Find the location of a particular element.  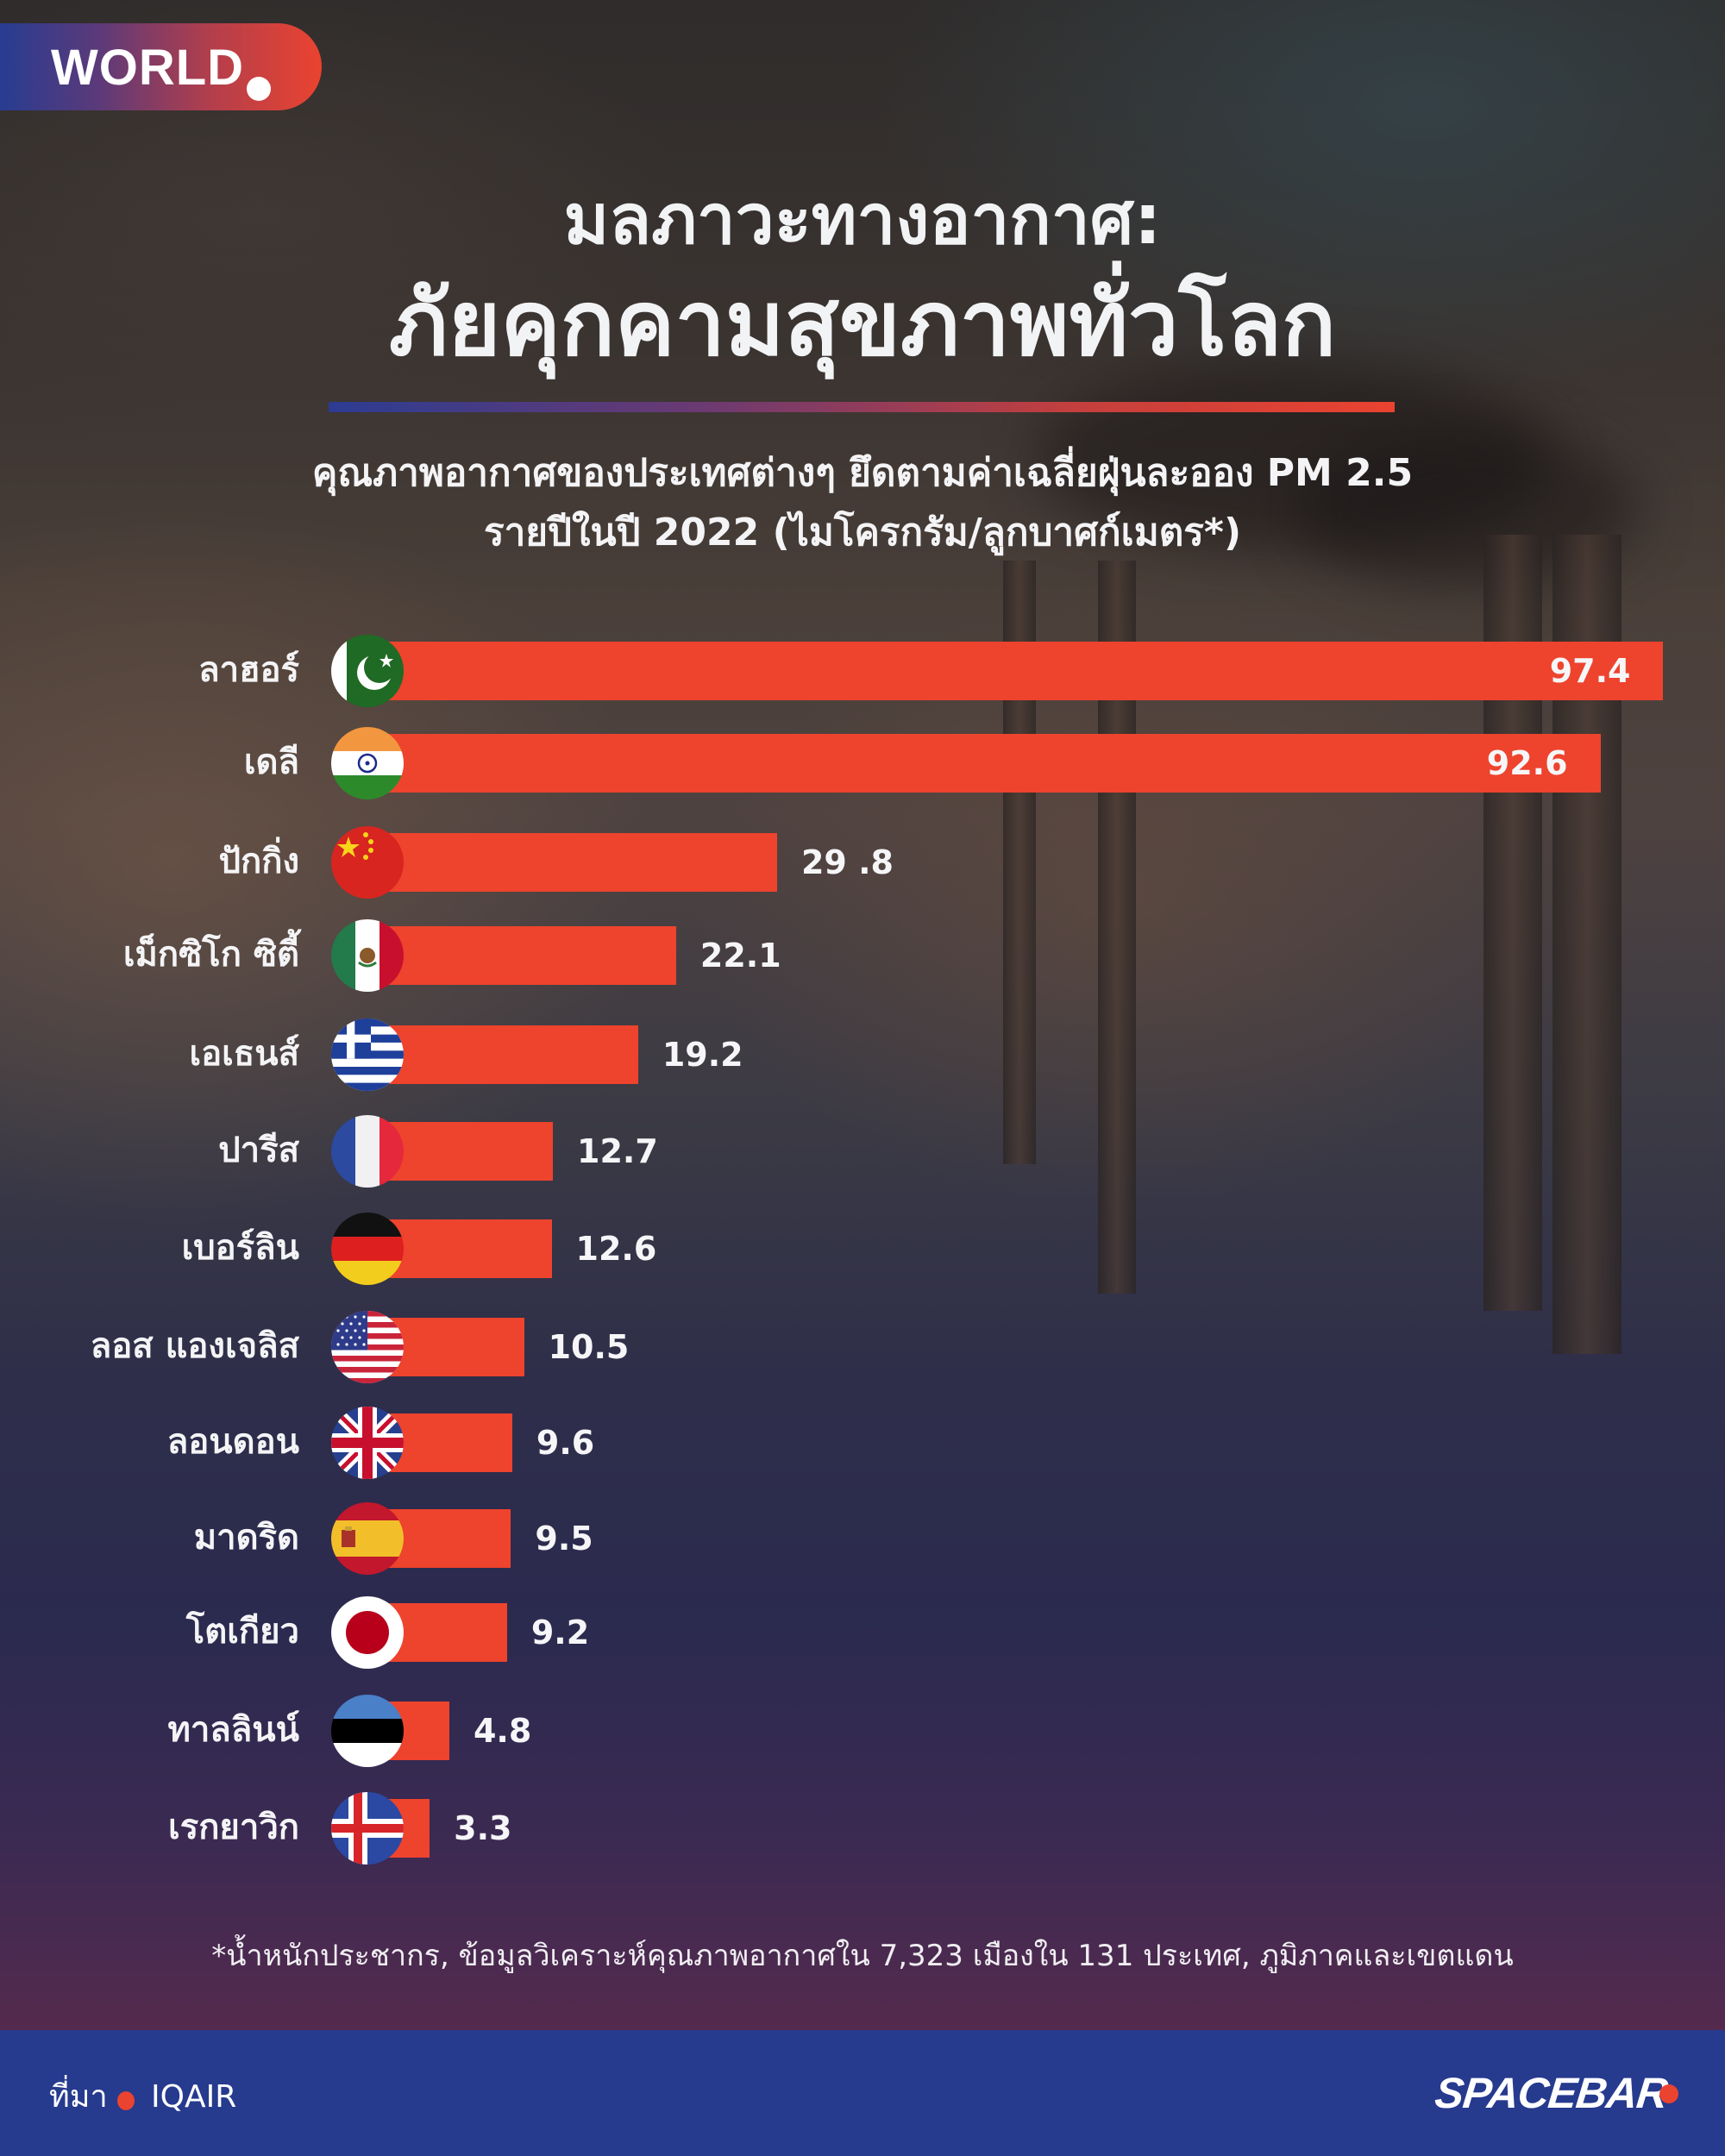

chart-row: ลาฮอร์ 97.4 is located at coordinates (862, 671).